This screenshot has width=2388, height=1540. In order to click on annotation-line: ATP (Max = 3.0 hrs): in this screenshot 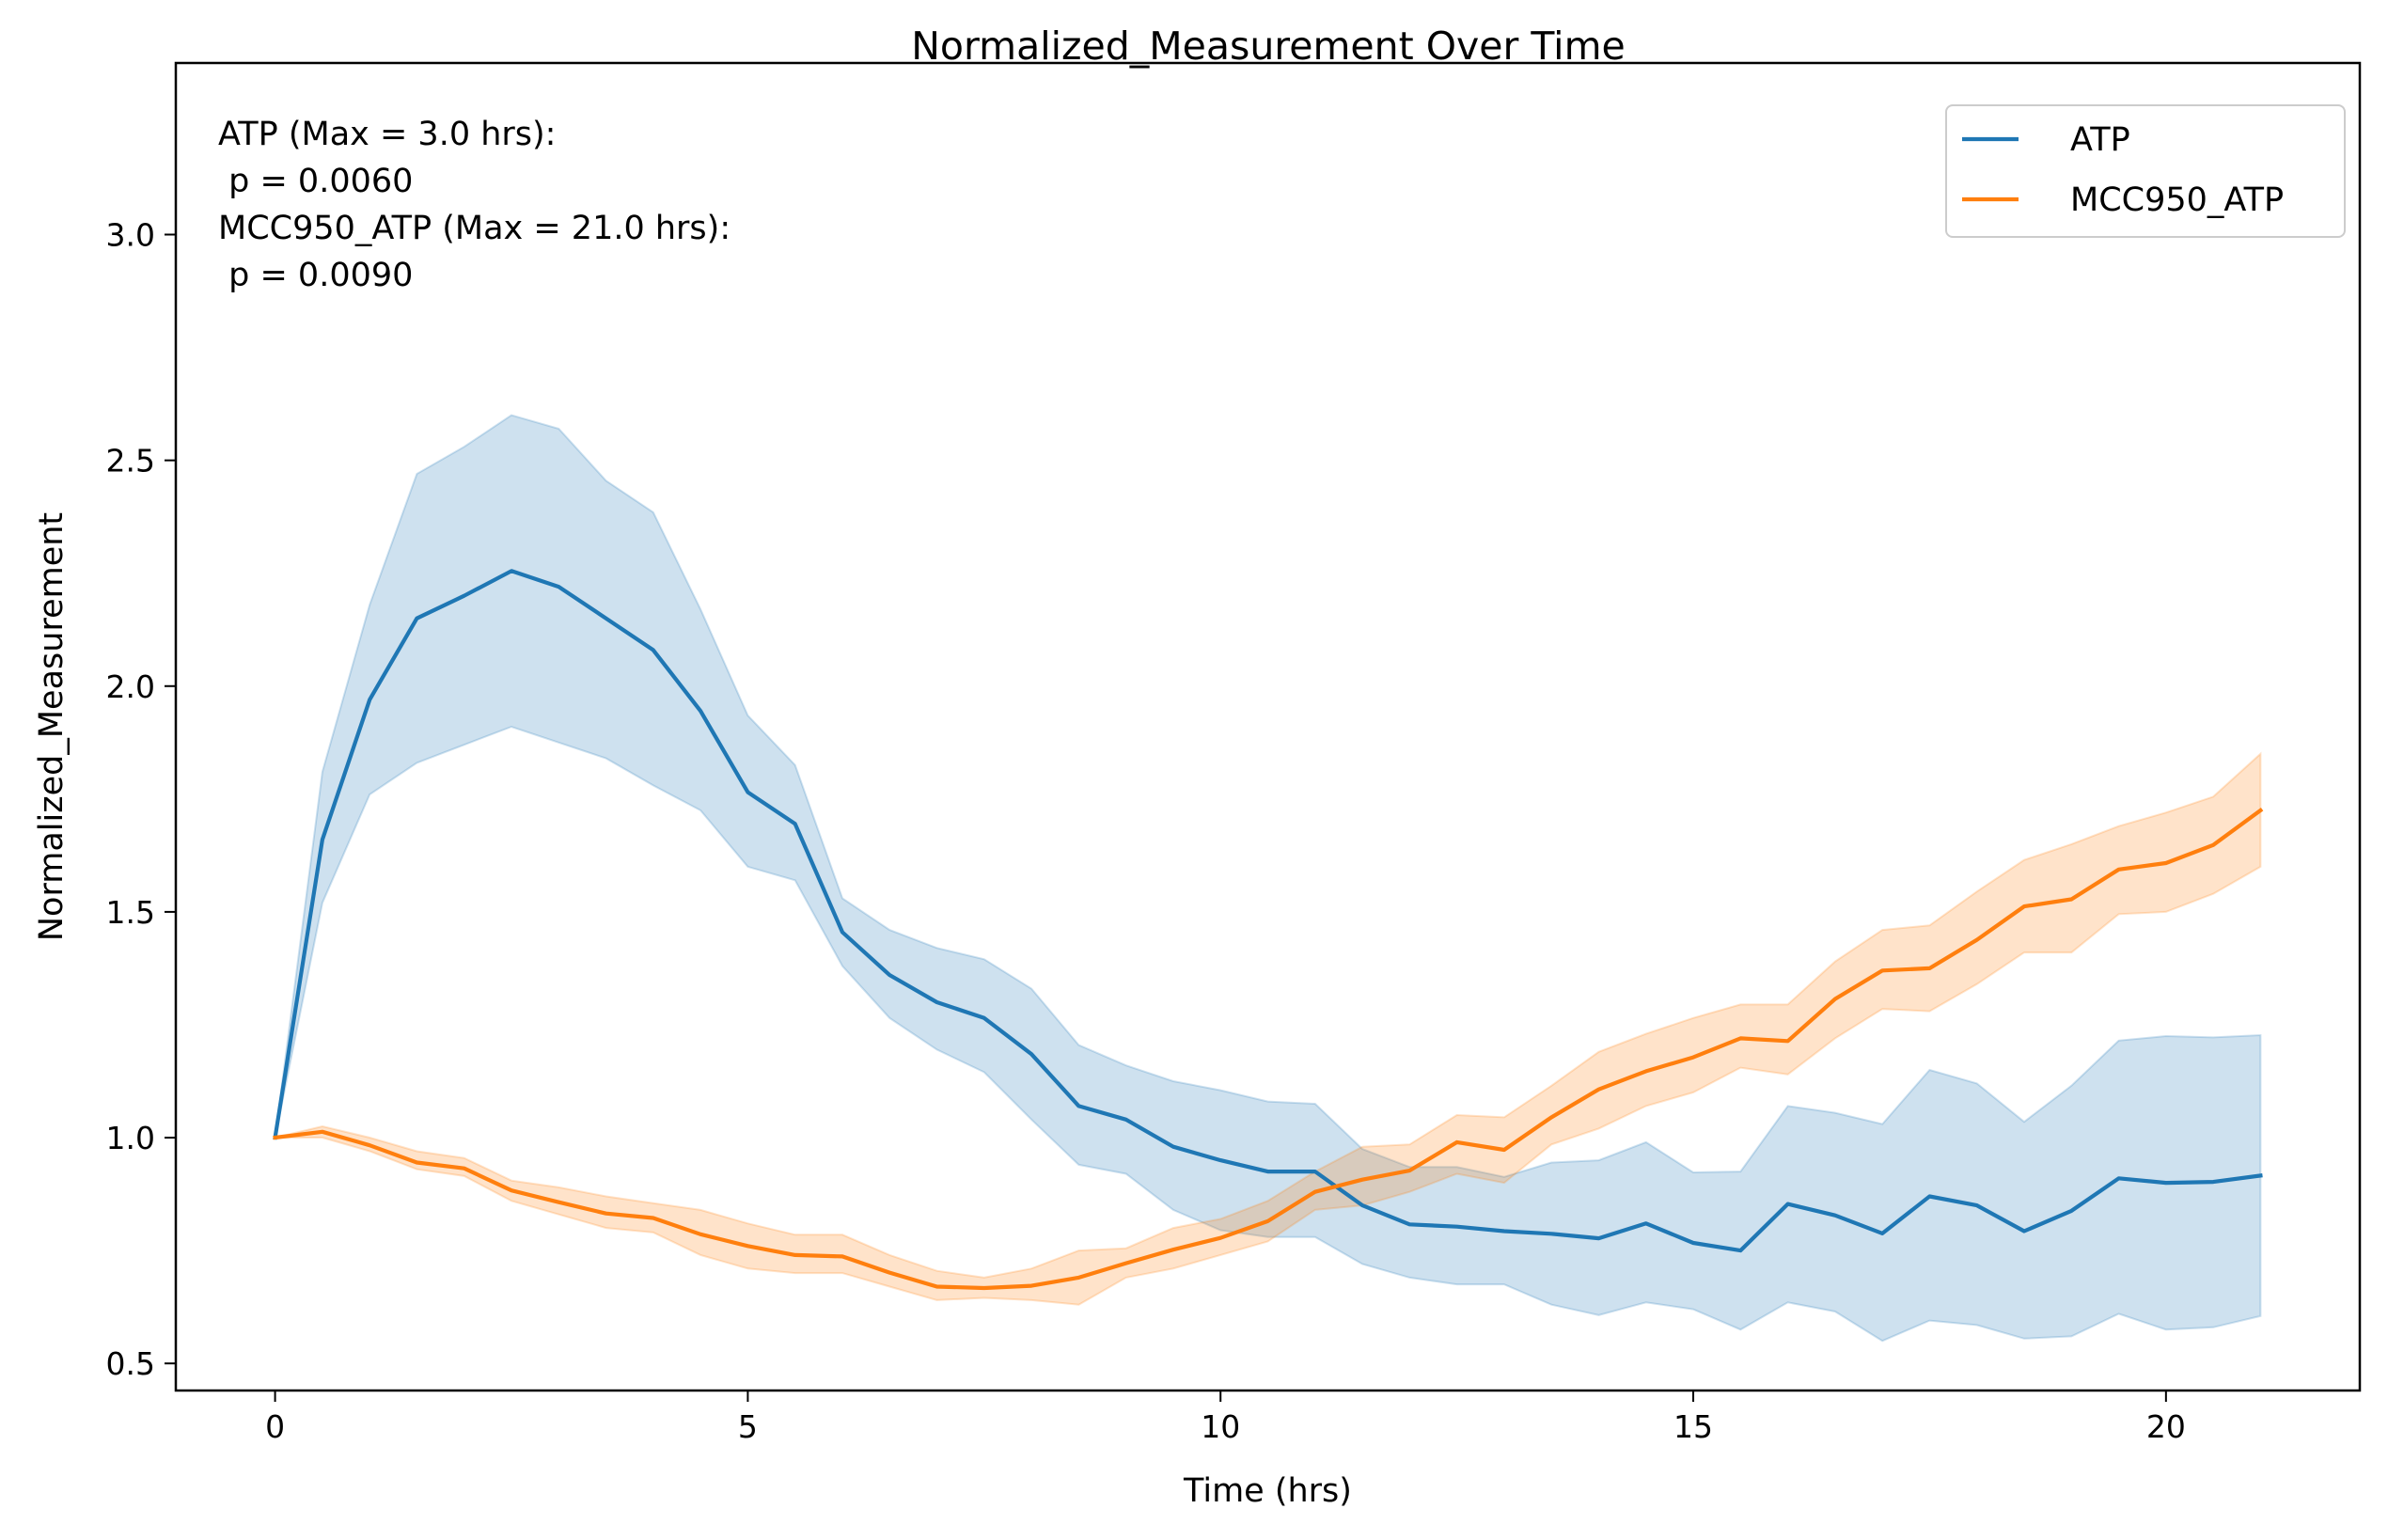, I will do `click(387, 134)`.